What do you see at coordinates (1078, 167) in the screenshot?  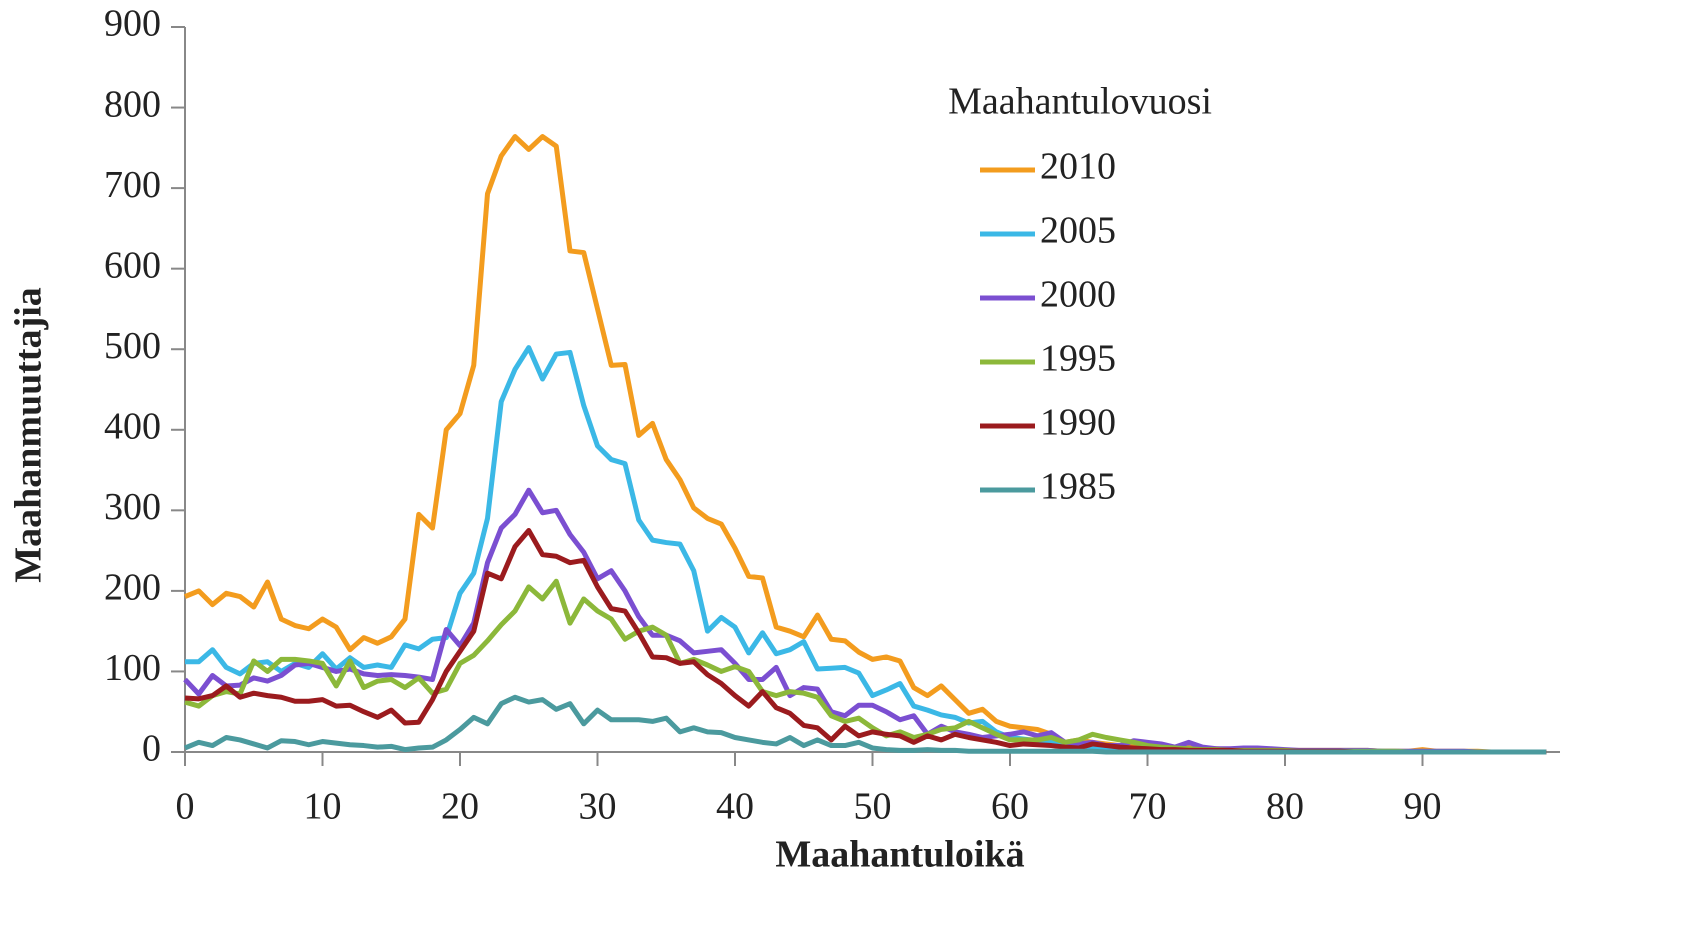 I see `legend-label: 2010` at bounding box center [1078, 167].